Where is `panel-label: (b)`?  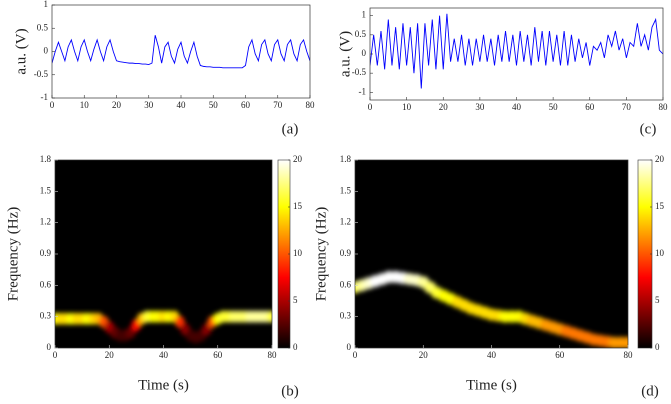 panel-label: (b) is located at coordinates (290, 391).